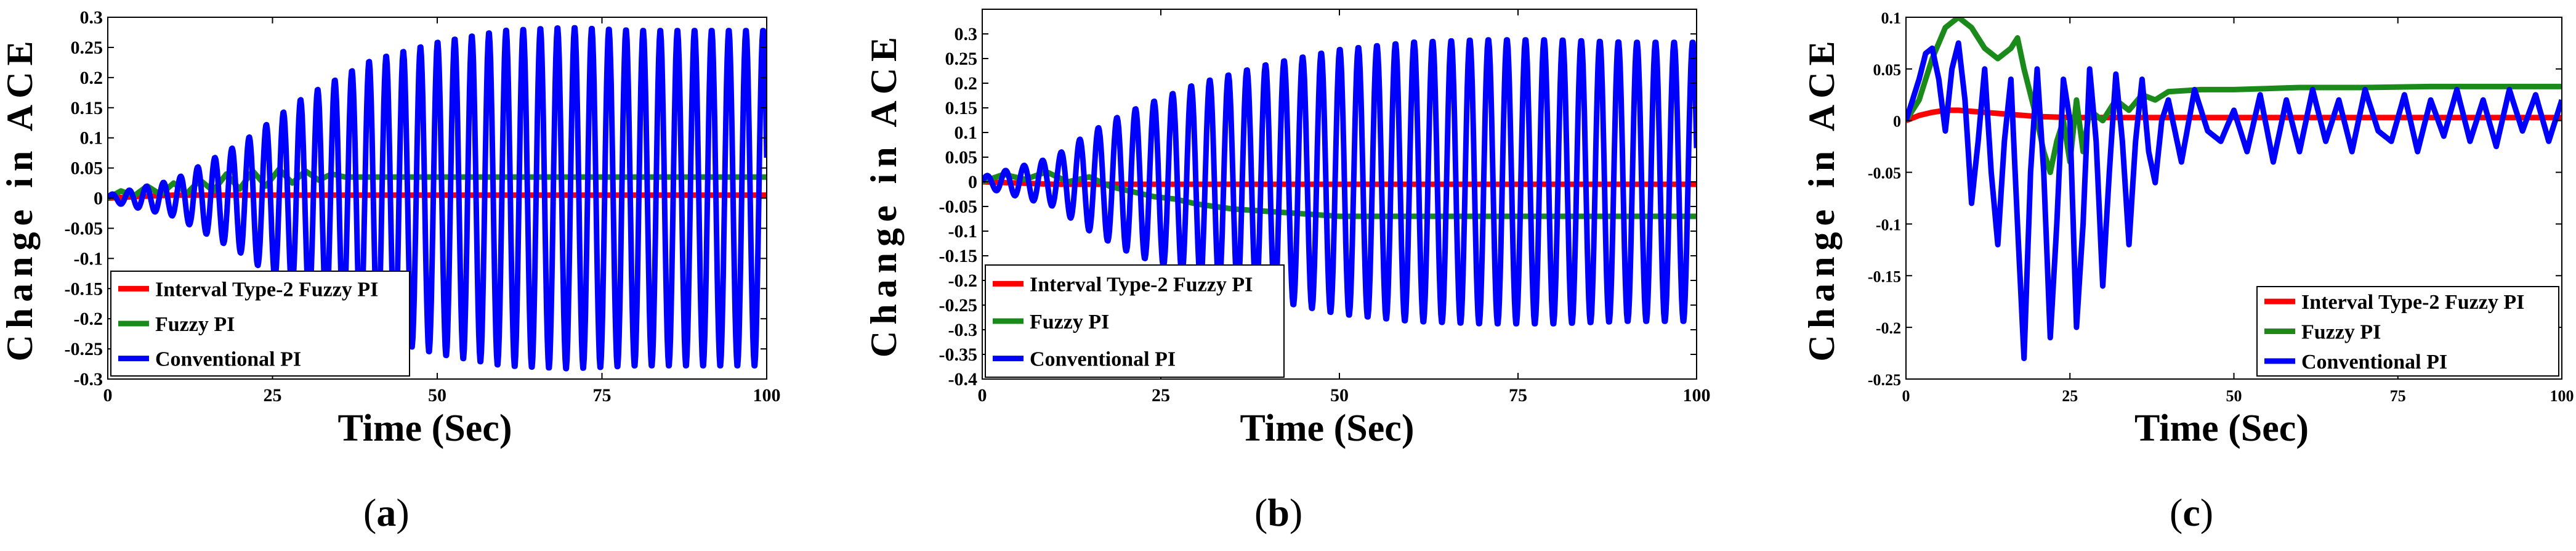 This screenshot has height=551, width=2576. I want to click on panel-label-a: (a), so click(386, 512).